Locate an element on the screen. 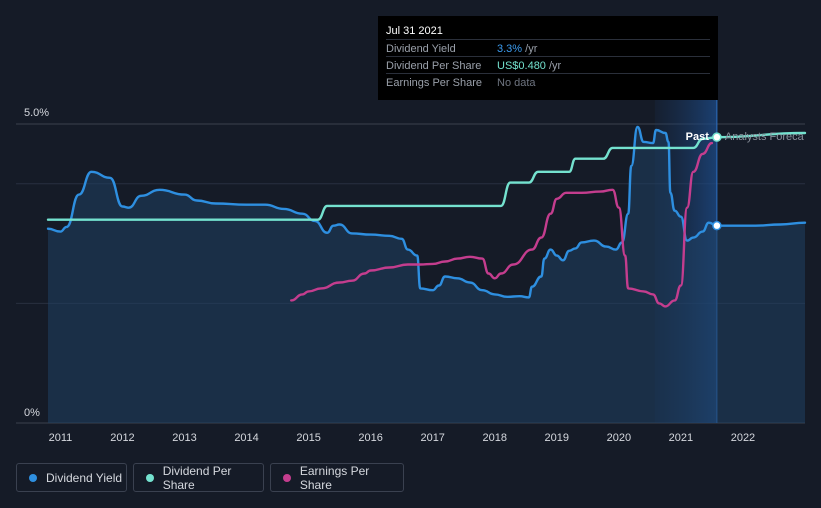 The image size is (821, 508). y-tick-label: 0% is located at coordinates (32, 413).